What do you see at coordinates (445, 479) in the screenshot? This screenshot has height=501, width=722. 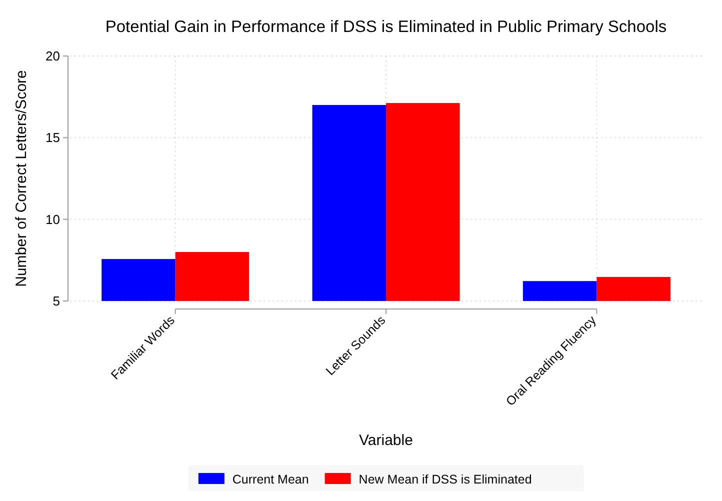 I see `legend-label: New Mean if DSS is Eliminated` at bounding box center [445, 479].